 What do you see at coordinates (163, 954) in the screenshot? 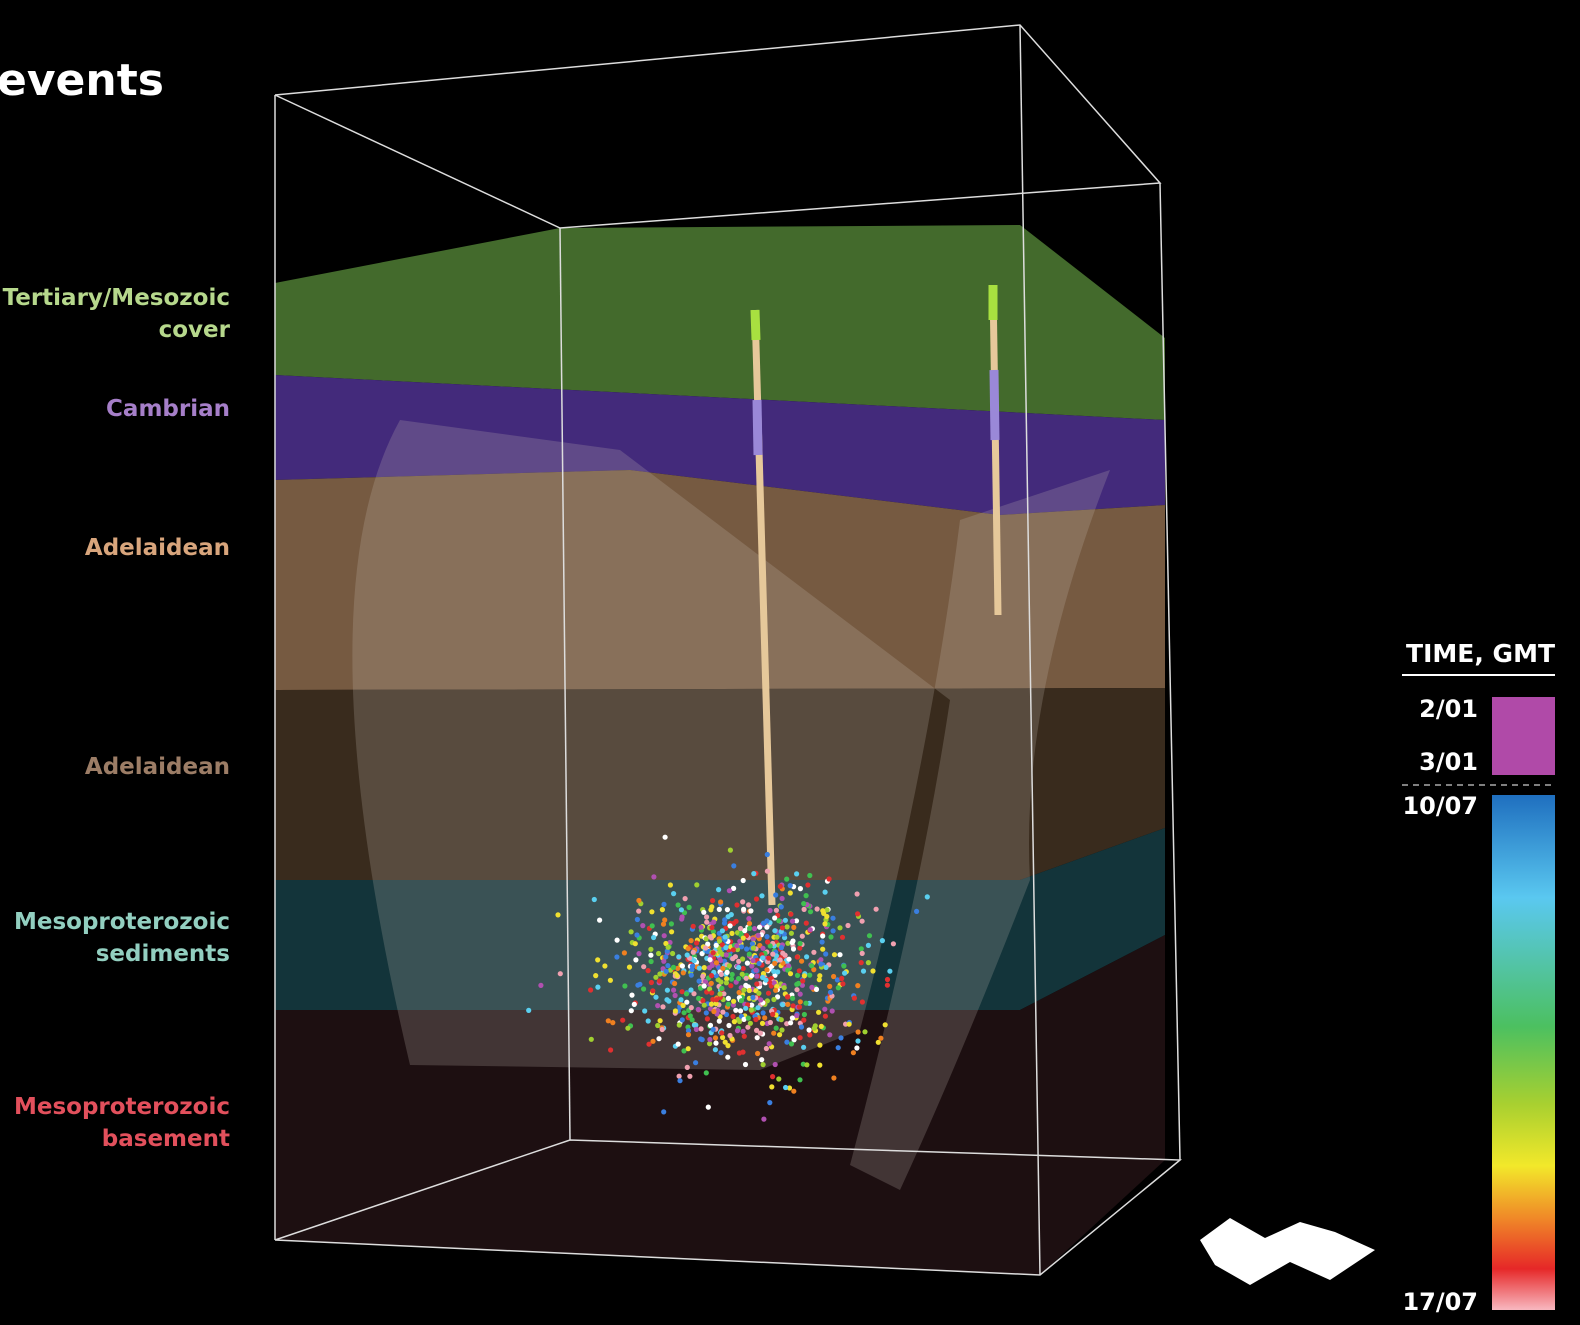
I see `layer-label: sediments` at bounding box center [163, 954].